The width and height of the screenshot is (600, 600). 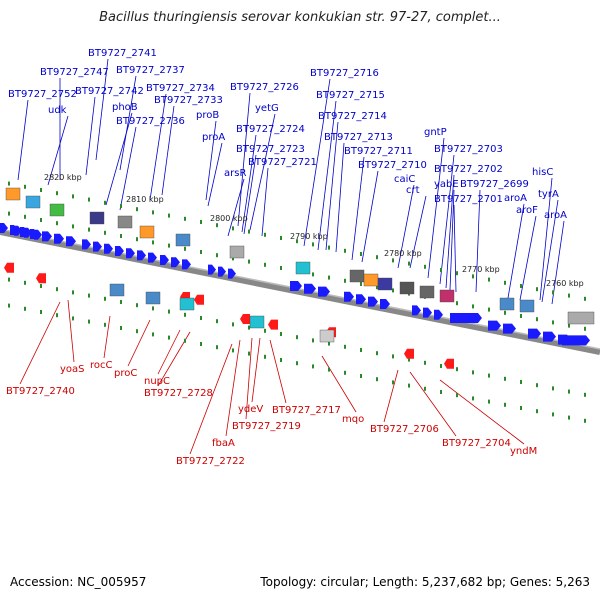 I want to click on forward-gene-label: udk, so click(x=57, y=110).